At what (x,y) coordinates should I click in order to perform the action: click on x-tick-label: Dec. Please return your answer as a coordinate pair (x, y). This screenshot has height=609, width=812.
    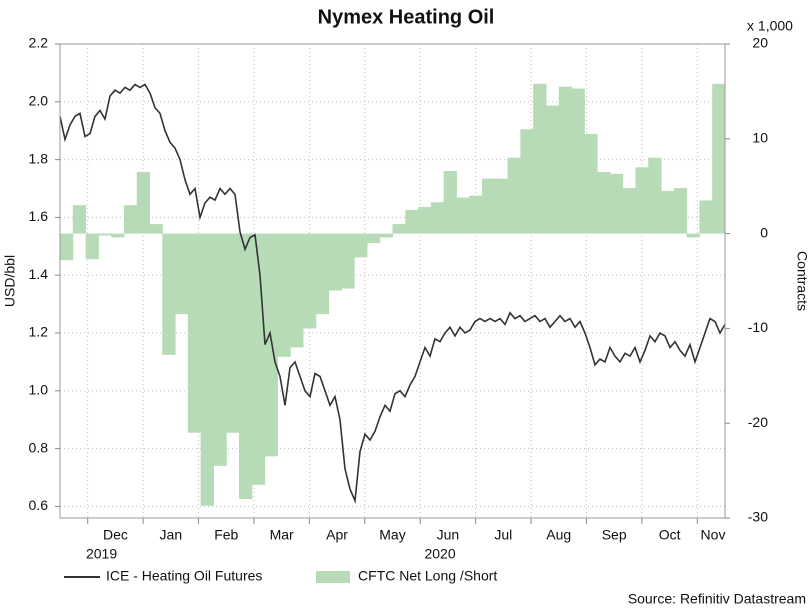
    Looking at the image, I should click on (115, 535).